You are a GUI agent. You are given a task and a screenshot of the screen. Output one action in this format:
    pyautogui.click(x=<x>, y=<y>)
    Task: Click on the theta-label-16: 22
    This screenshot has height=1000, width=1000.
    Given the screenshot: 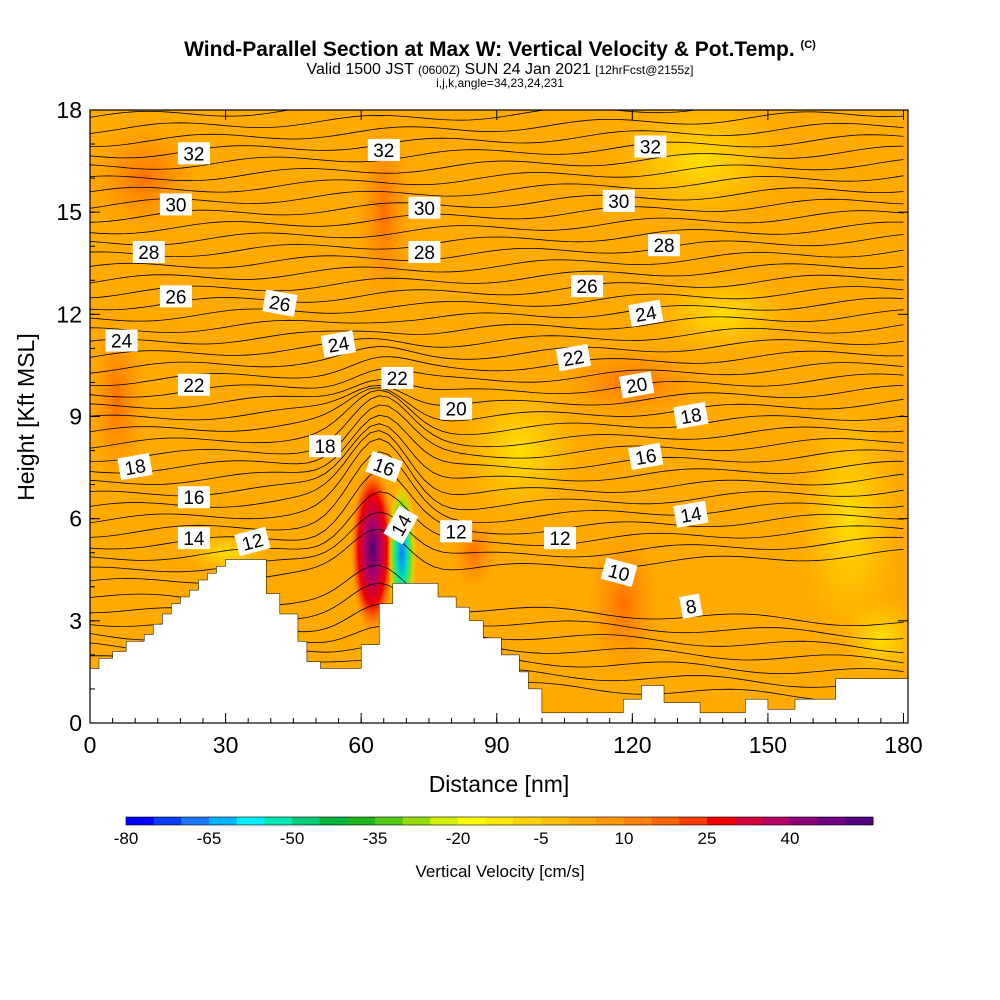 What is the action you would take?
    pyautogui.click(x=397, y=378)
    